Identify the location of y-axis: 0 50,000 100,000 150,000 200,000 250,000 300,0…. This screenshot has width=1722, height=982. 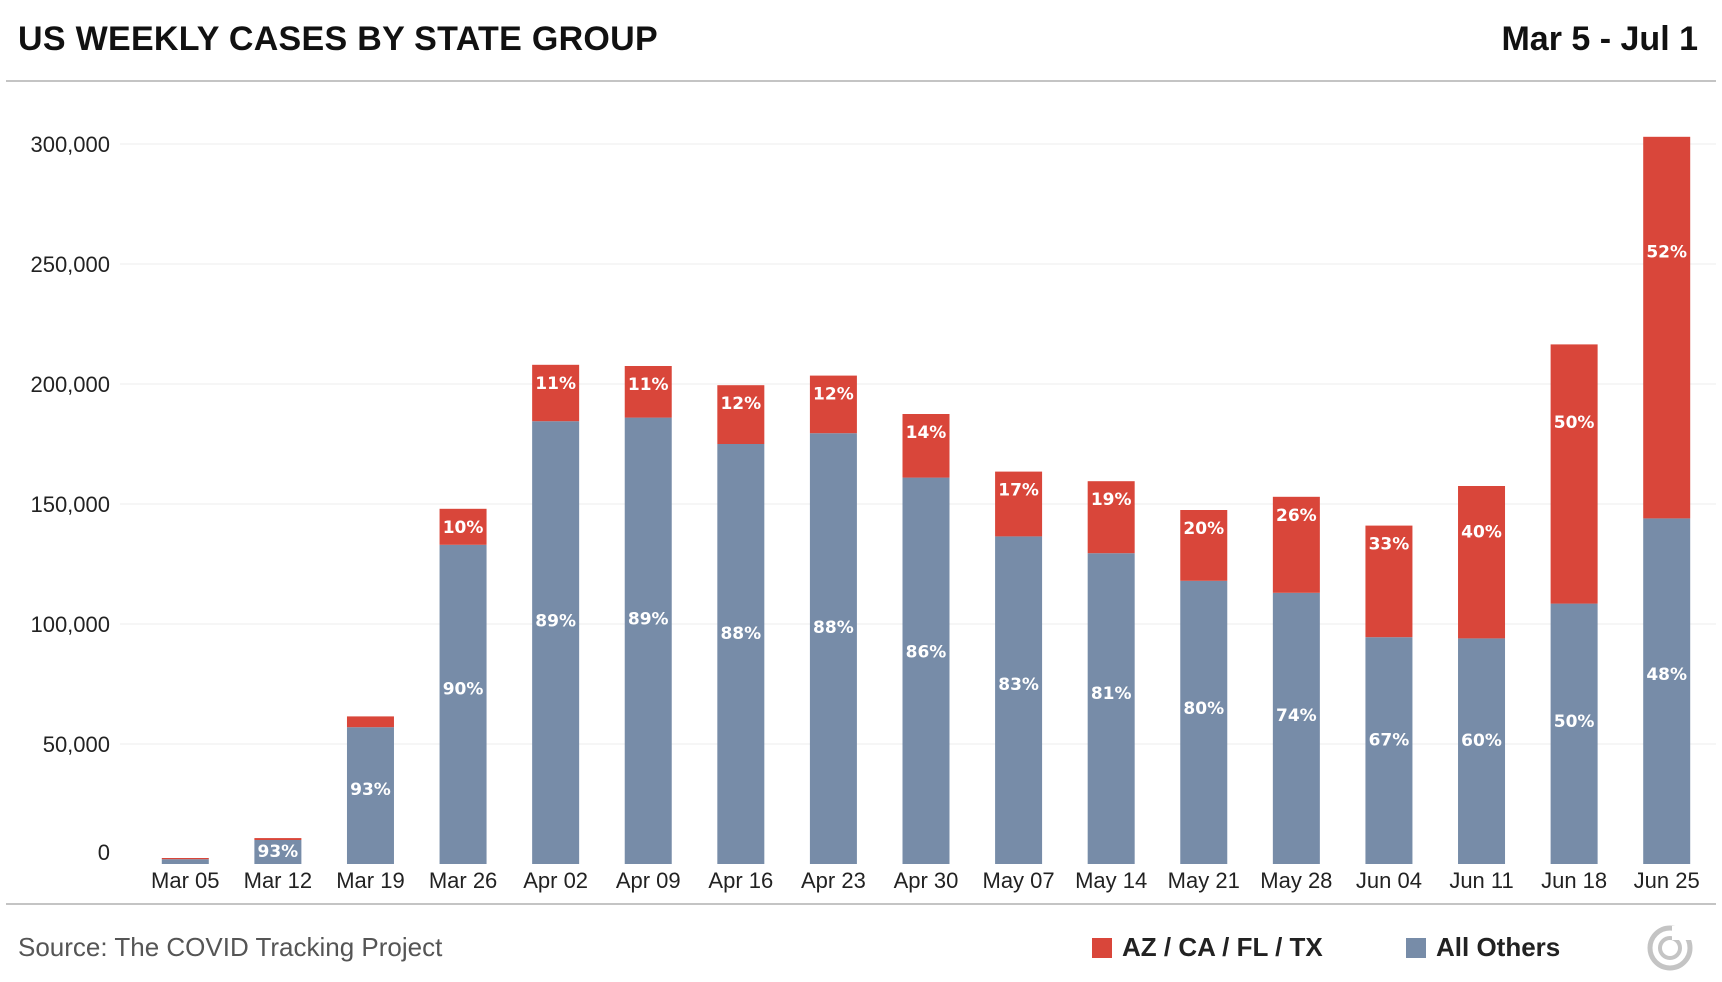
(70, 498).